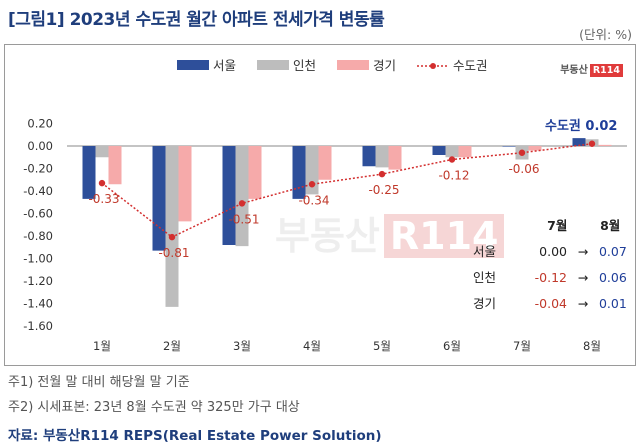  What do you see at coordinates (369, 156) in the screenshot?
I see `bar-서울-5월` at bounding box center [369, 156].